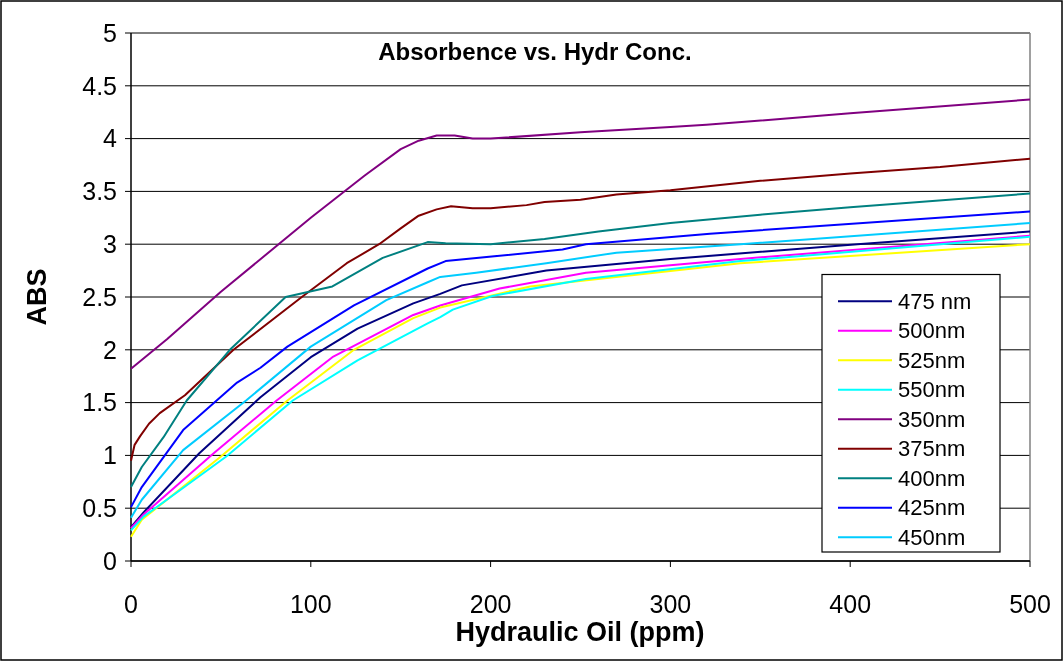  What do you see at coordinates (535, 51) in the screenshot?
I see `chart-title: Absorbence vs. Hydr Conc.` at bounding box center [535, 51].